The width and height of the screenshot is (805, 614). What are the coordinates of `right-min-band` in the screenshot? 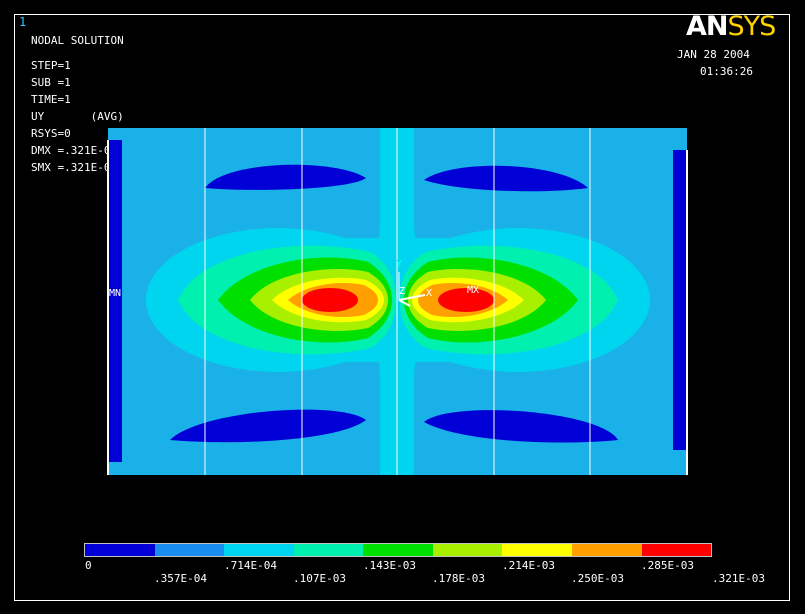 It's located at (680, 300).